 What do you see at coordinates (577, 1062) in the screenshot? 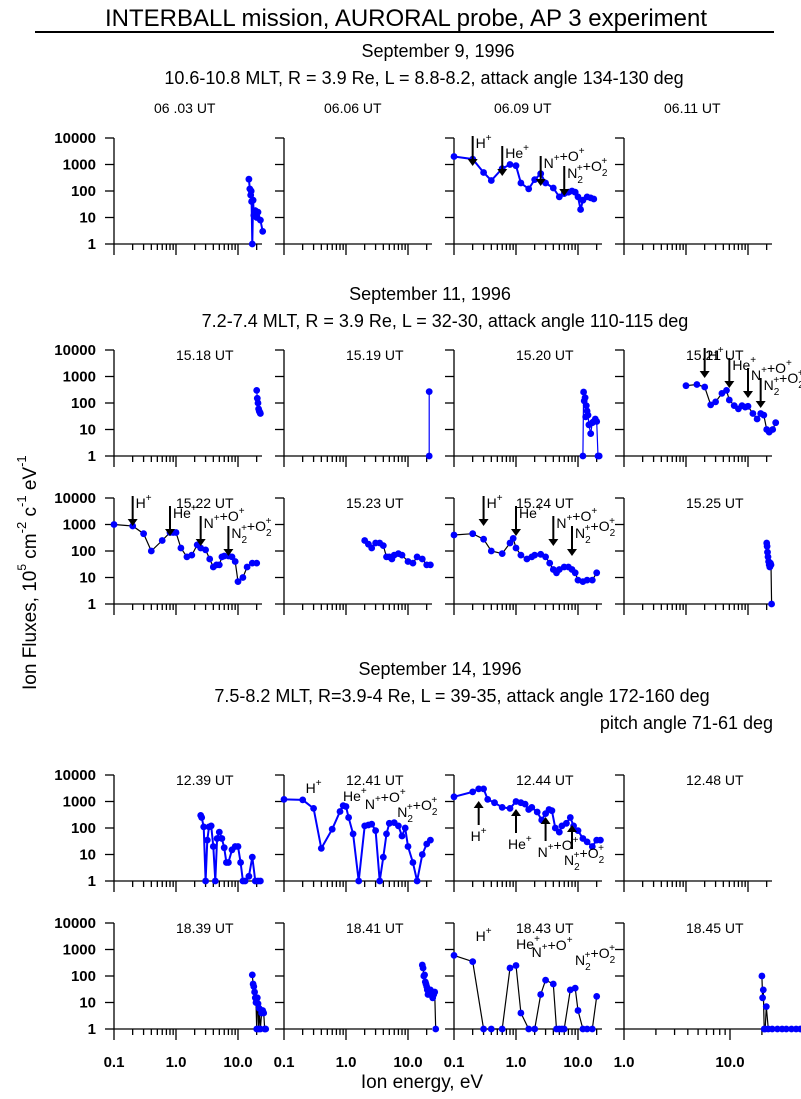
I see `x-tick-label: 10.0` at bounding box center [577, 1062].